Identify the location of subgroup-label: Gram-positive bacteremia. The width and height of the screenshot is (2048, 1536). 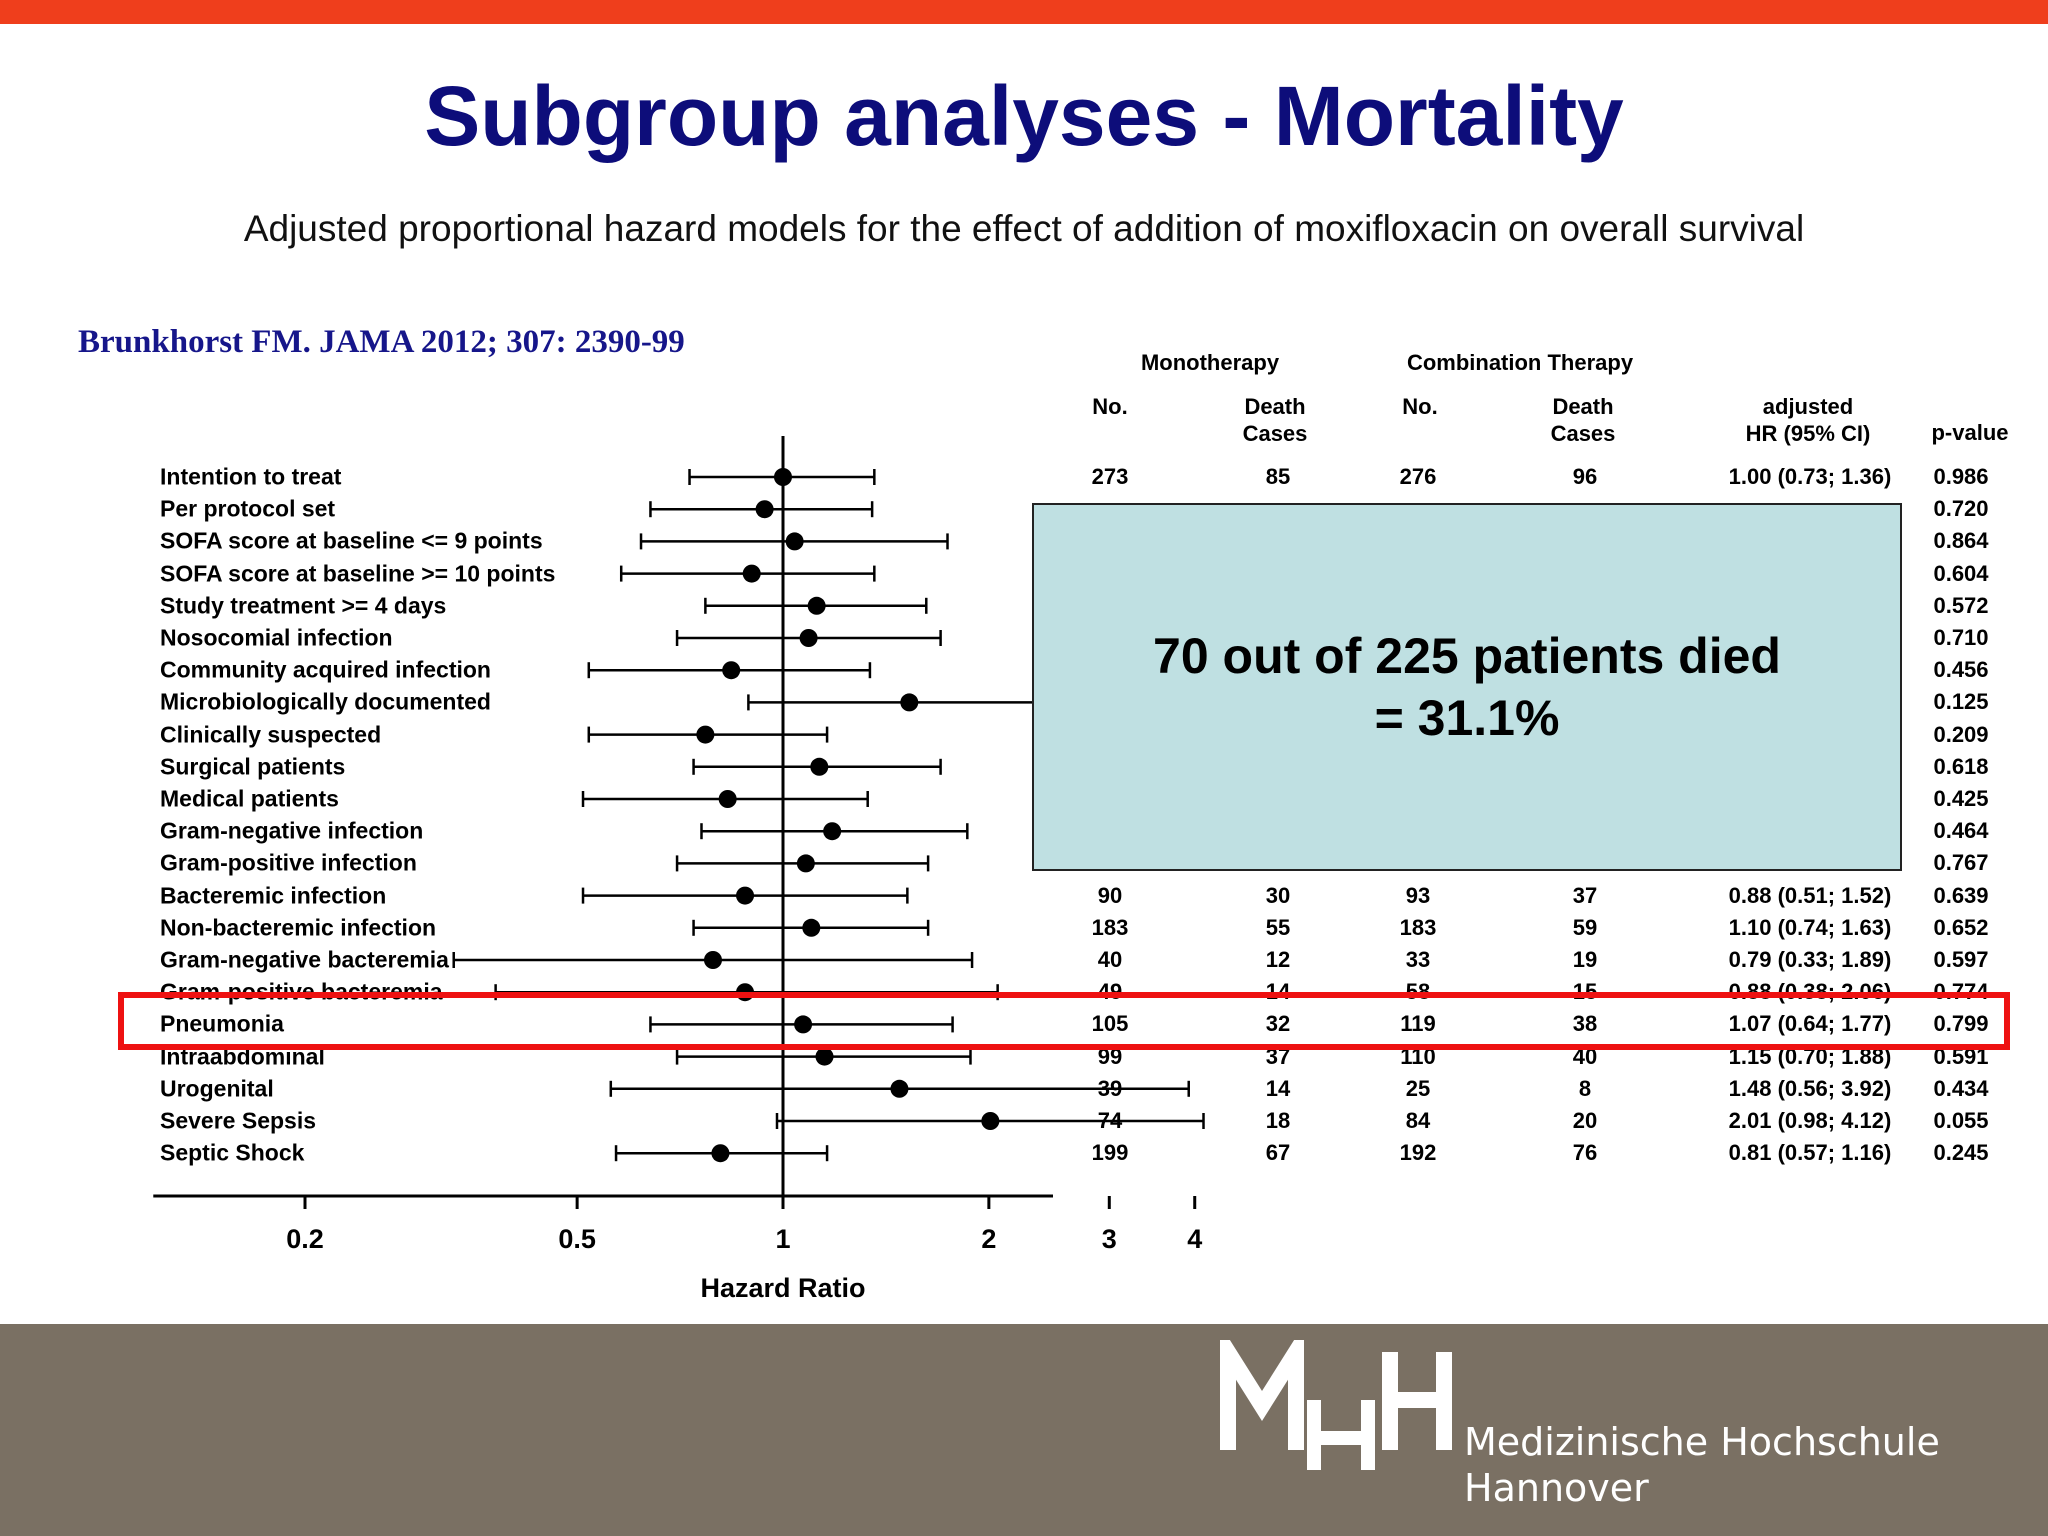
(301, 991).